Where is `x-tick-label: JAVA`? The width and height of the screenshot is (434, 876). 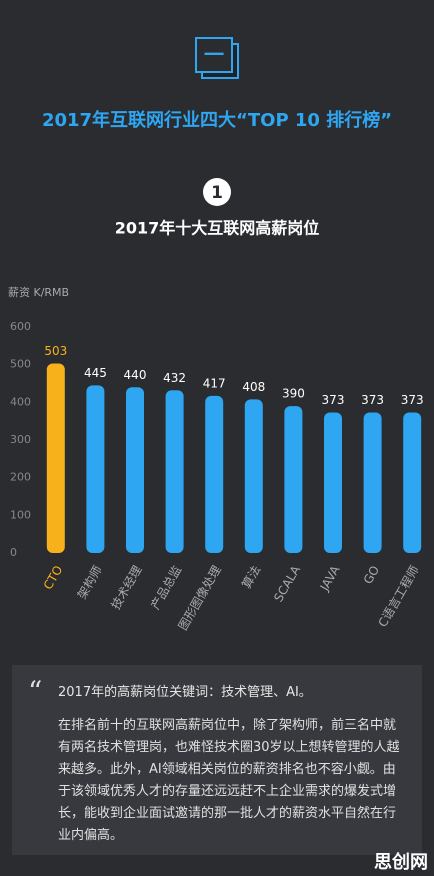
x-tick-label: JAVA is located at coordinates (330, 578).